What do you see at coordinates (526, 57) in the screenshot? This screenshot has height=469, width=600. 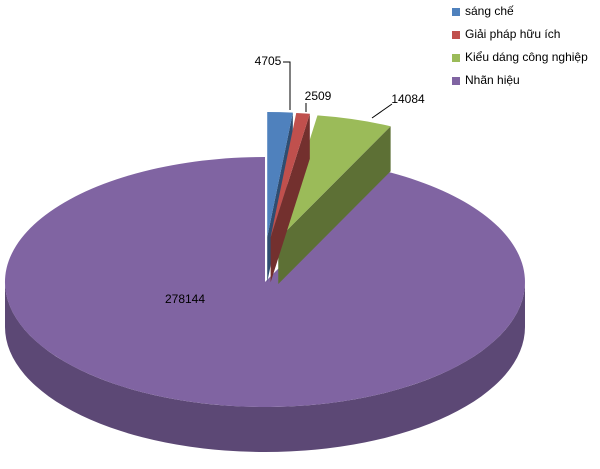 I see `legend-label: Kiểu dáng công nghiệp` at bounding box center [526, 57].